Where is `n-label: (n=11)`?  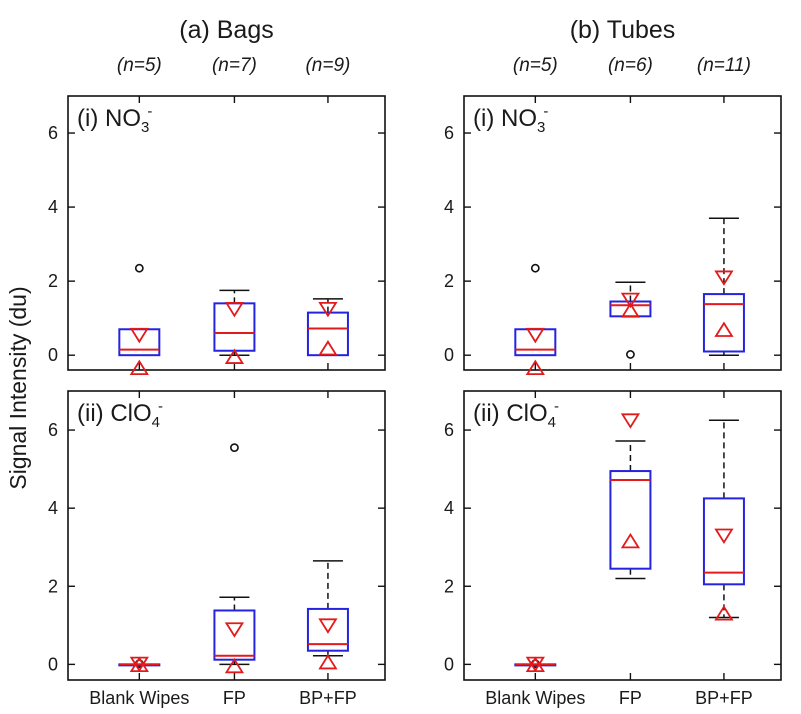 n-label: (n=11) is located at coordinates (724, 65).